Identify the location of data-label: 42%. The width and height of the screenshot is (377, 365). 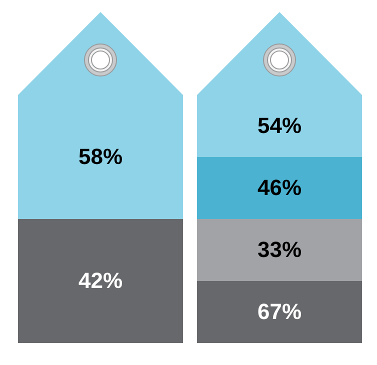
(100, 280).